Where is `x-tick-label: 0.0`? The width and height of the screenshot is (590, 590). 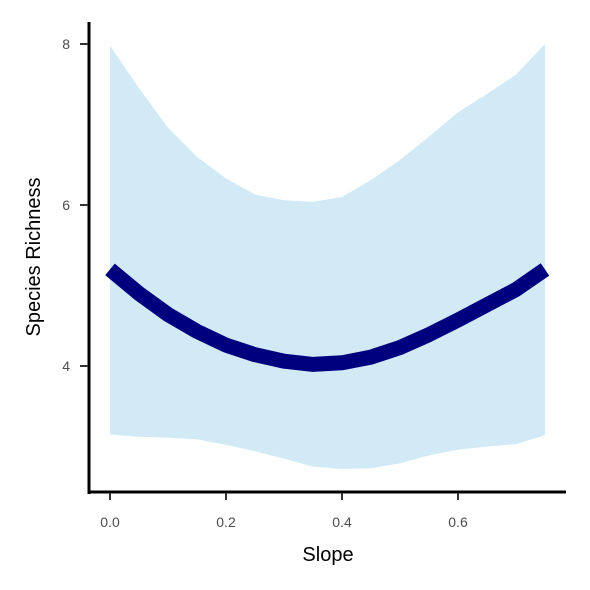 x-tick-label: 0.0 is located at coordinates (110, 522).